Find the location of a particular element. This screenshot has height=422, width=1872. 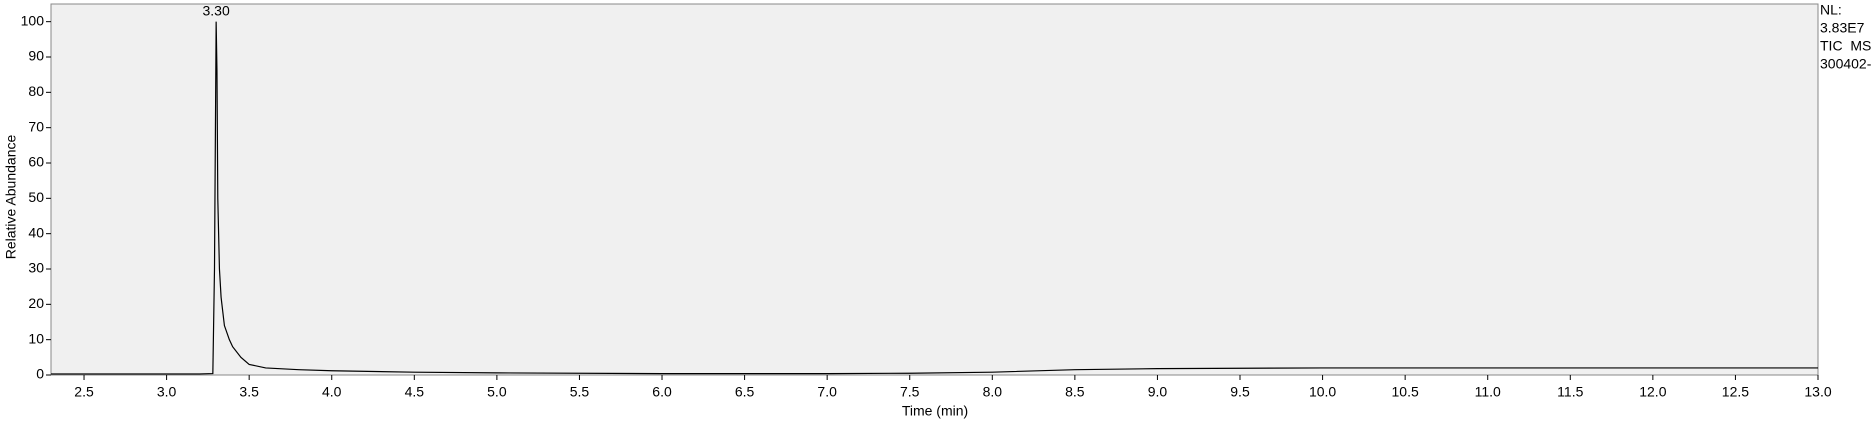

x-tick-label: 8.5 is located at coordinates (1075, 392).